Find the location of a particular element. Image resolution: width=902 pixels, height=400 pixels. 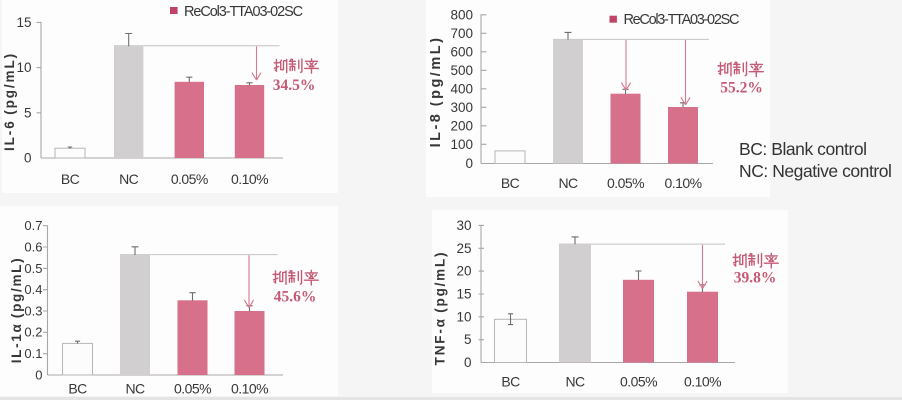

svg-text: 0.4 is located at coordinates (33, 289).